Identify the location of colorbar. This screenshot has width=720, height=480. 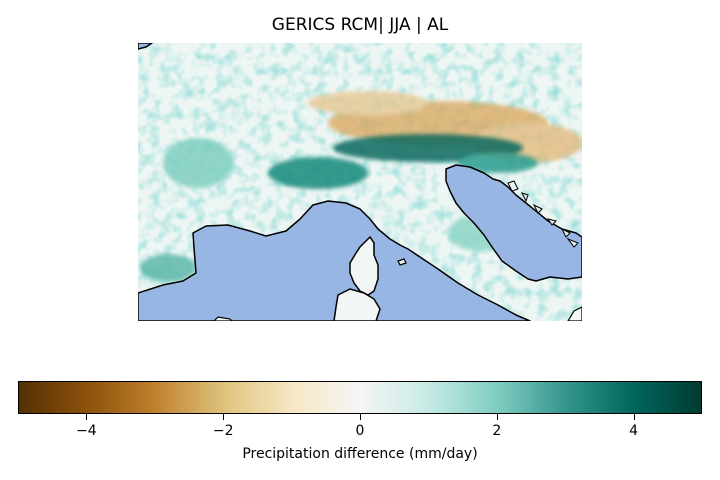
(360, 397).